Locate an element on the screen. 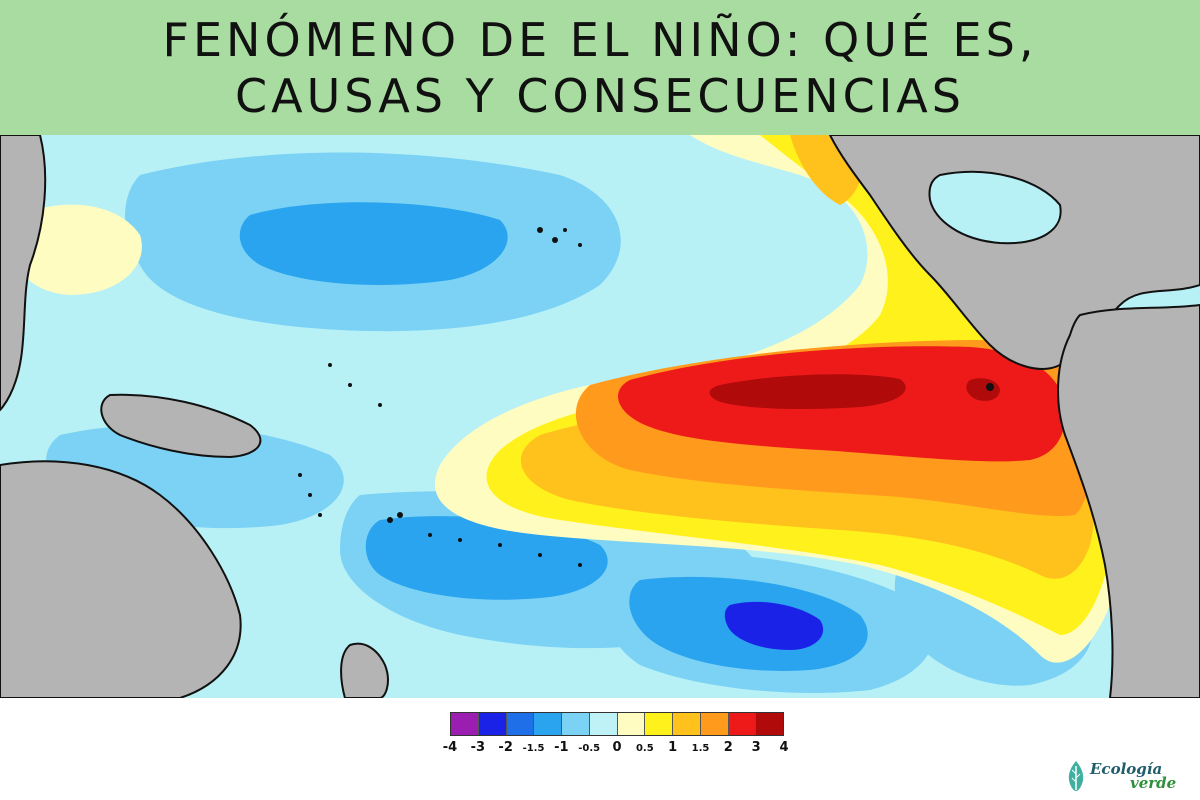 The width and height of the screenshot is (1200, 800). legend-tick-label: -1.5 is located at coordinates (533, 748).